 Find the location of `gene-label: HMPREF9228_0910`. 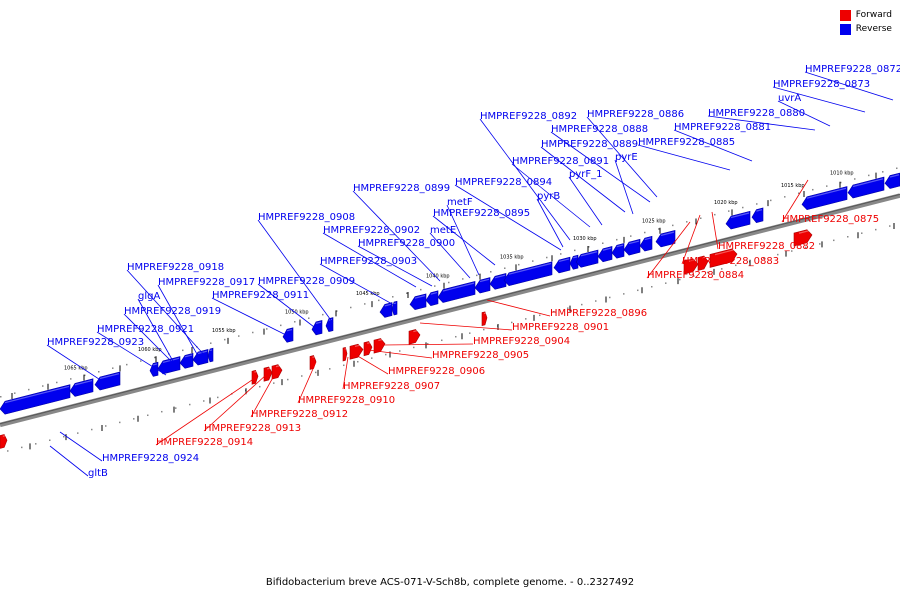

gene-label: HMPREF9228_0910 is located at coordinates (346, 400).